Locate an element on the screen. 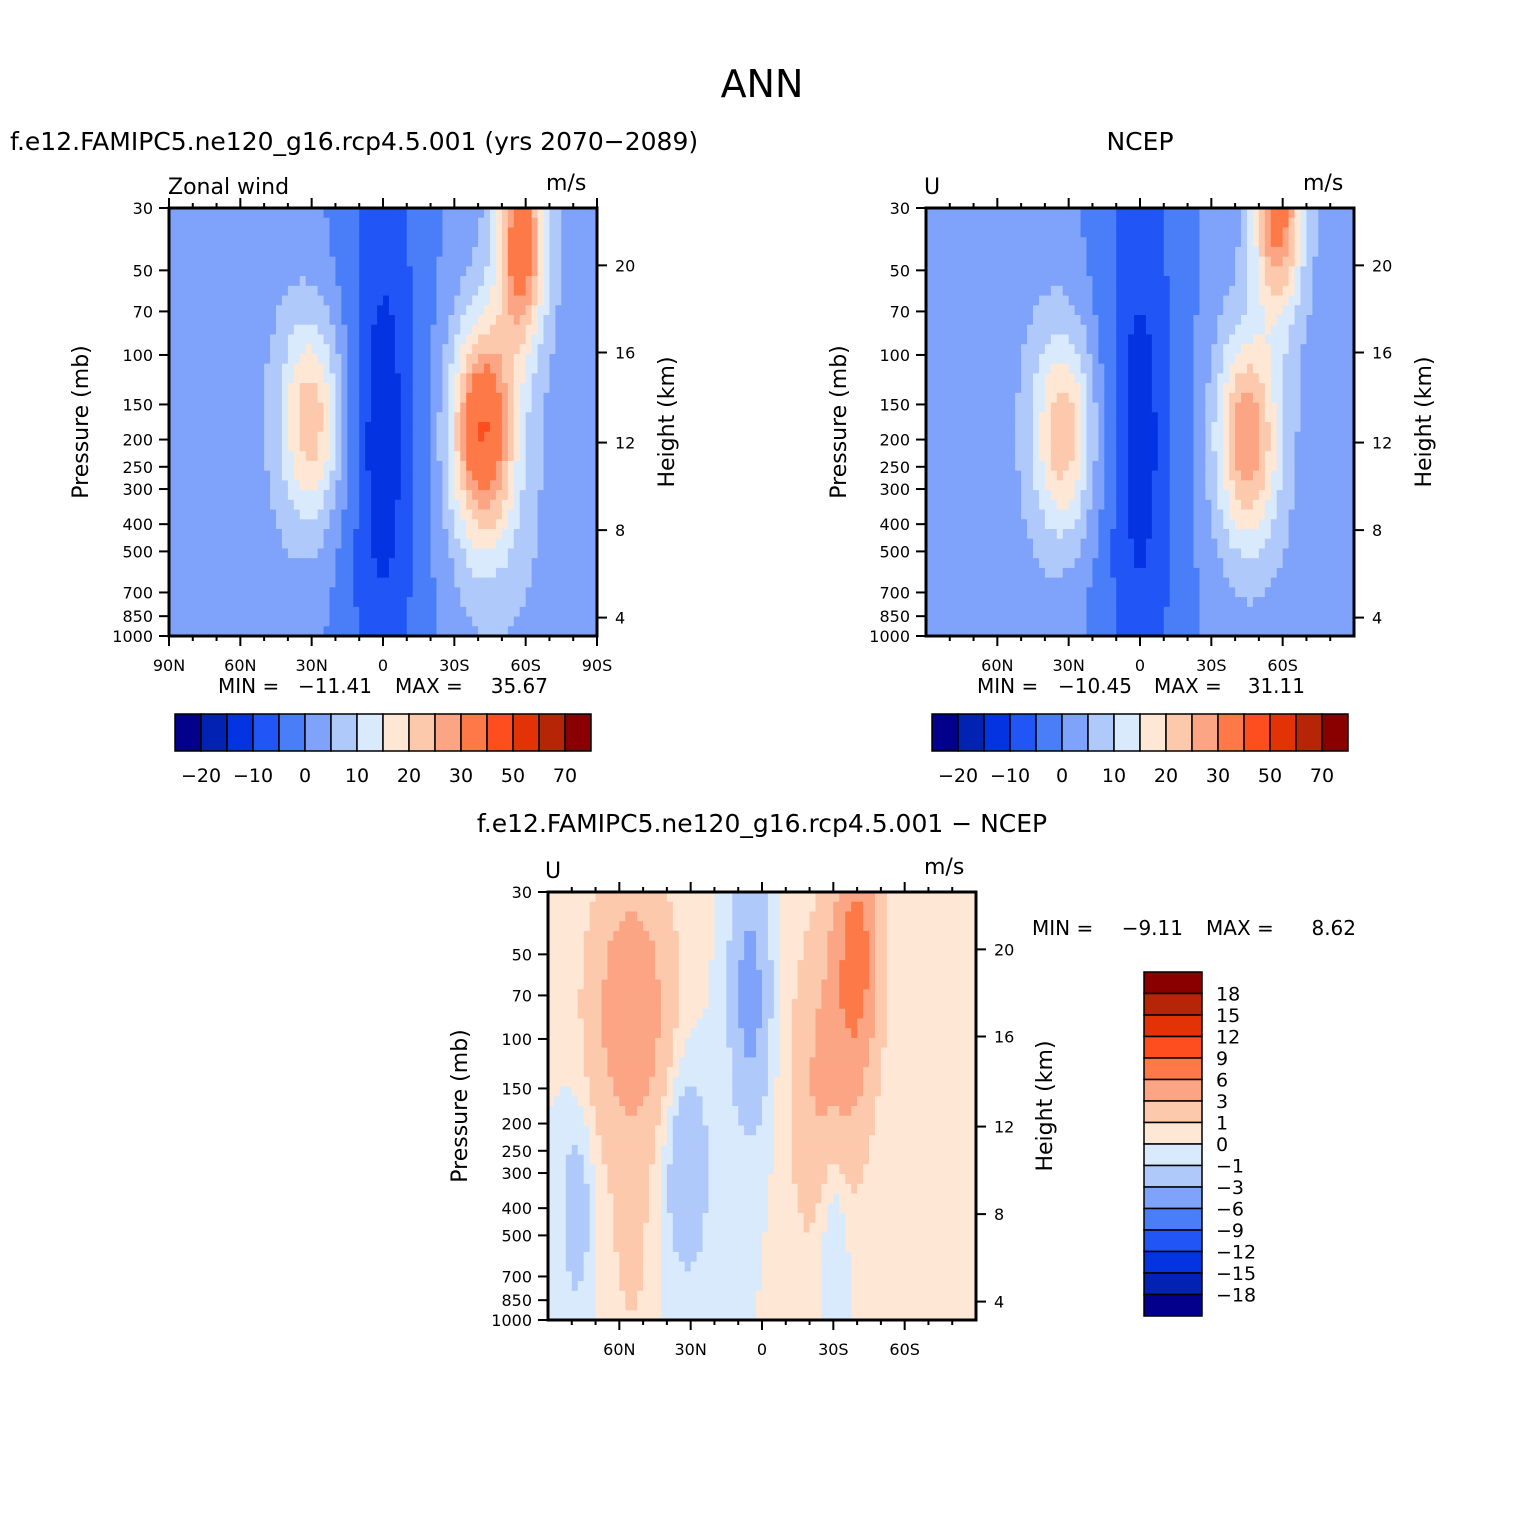 Image resolution: width=1524 pixels, height=1524 pixels. x-tick-label: 90S is located at coordinates (597, 665).